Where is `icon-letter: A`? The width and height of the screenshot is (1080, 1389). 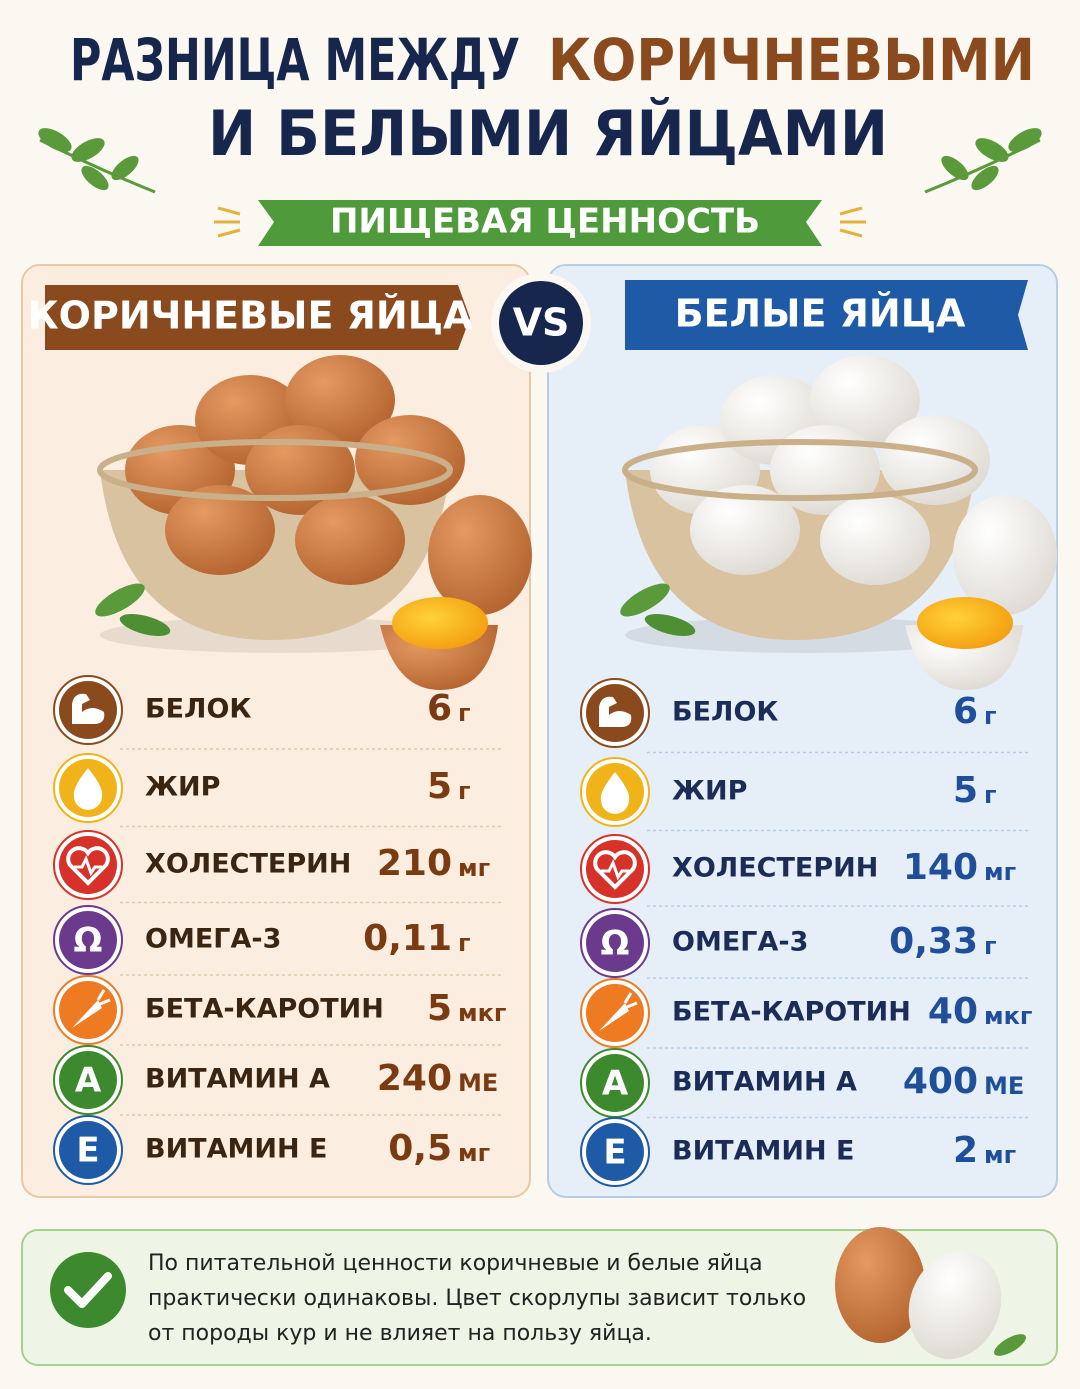 icon-letter: A is located at coordinates (615, 1084).